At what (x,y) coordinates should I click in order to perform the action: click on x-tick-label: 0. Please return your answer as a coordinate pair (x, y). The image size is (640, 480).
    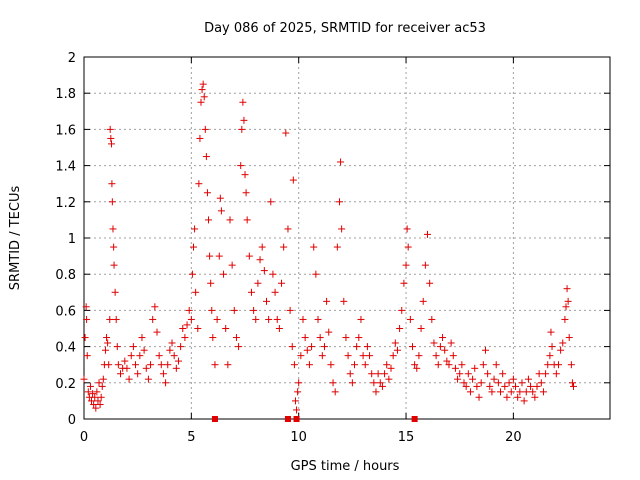
    Looking at the image, I should click on (84, 437).